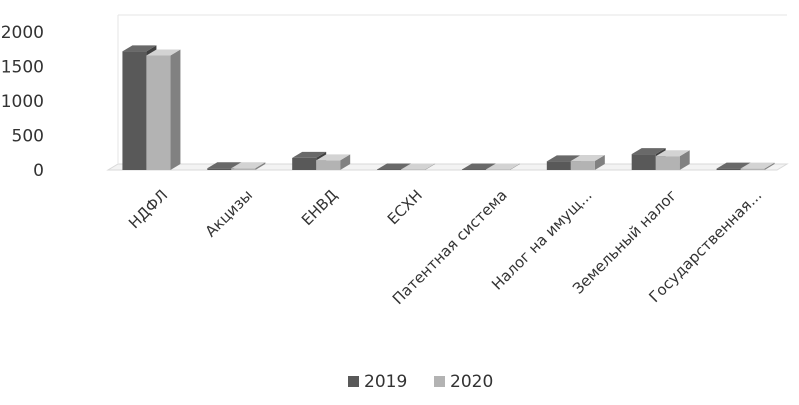 The width and height of the screenshot is (799, 405). What do you see at coordinates (22, 33) in the screenshot?
I see `y-tick-label: 2000` at bounding box center [22, 33].